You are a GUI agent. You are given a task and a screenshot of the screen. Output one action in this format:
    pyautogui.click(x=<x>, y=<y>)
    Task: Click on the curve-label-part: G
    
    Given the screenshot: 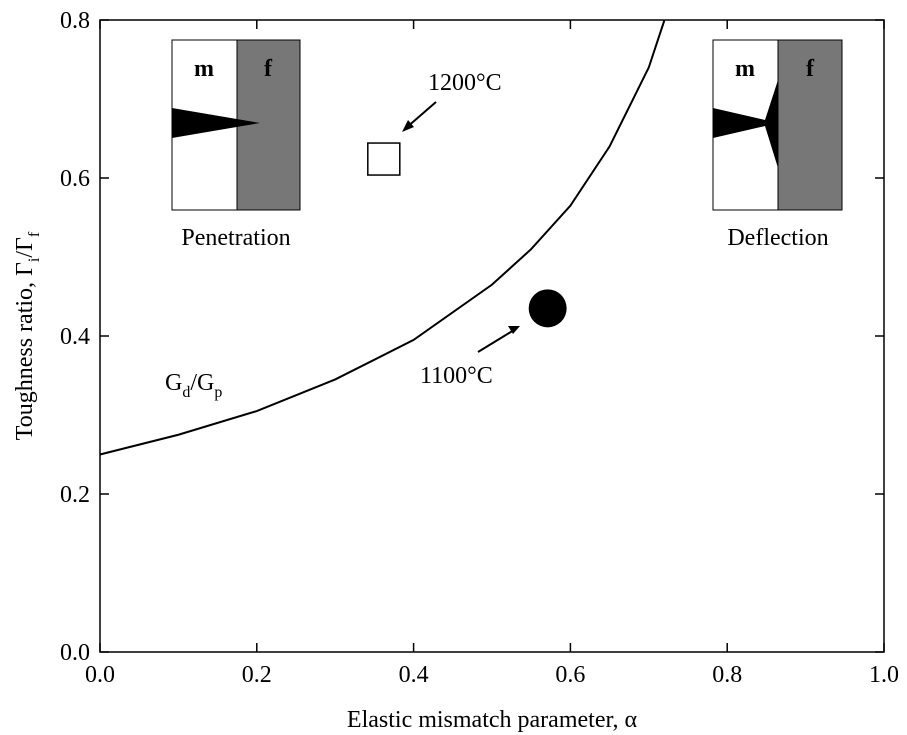 What is the action you would take?
    pyautogui.click(x=173, y=383)
    